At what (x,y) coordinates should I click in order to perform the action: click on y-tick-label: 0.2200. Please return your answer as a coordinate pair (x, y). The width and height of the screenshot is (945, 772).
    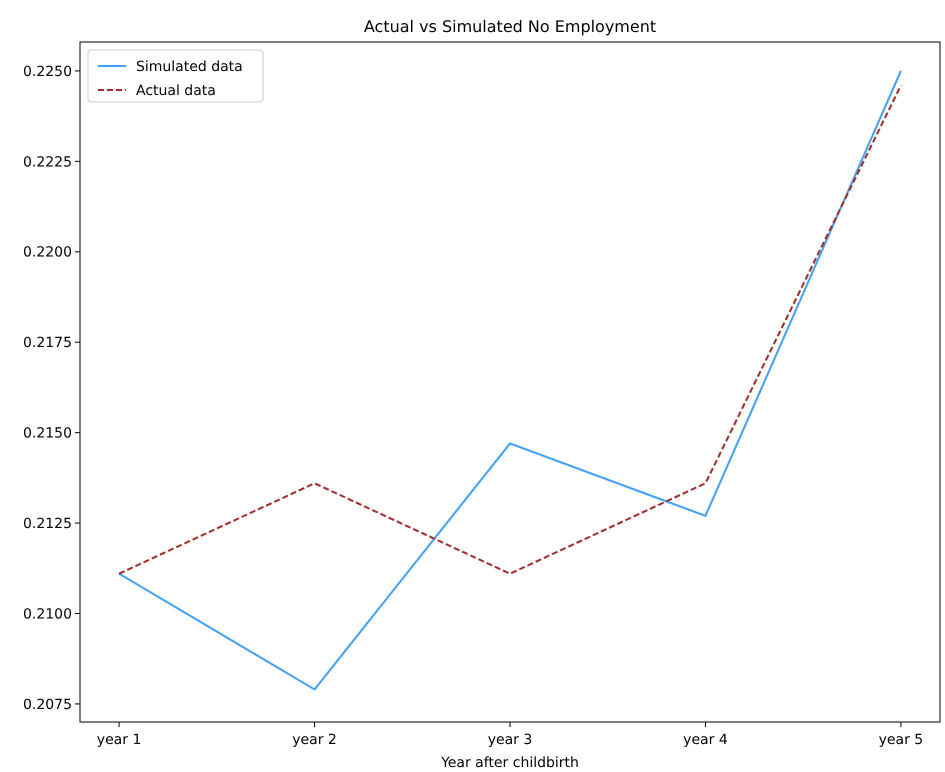
    Looking at the image, I should click on (47, 252).